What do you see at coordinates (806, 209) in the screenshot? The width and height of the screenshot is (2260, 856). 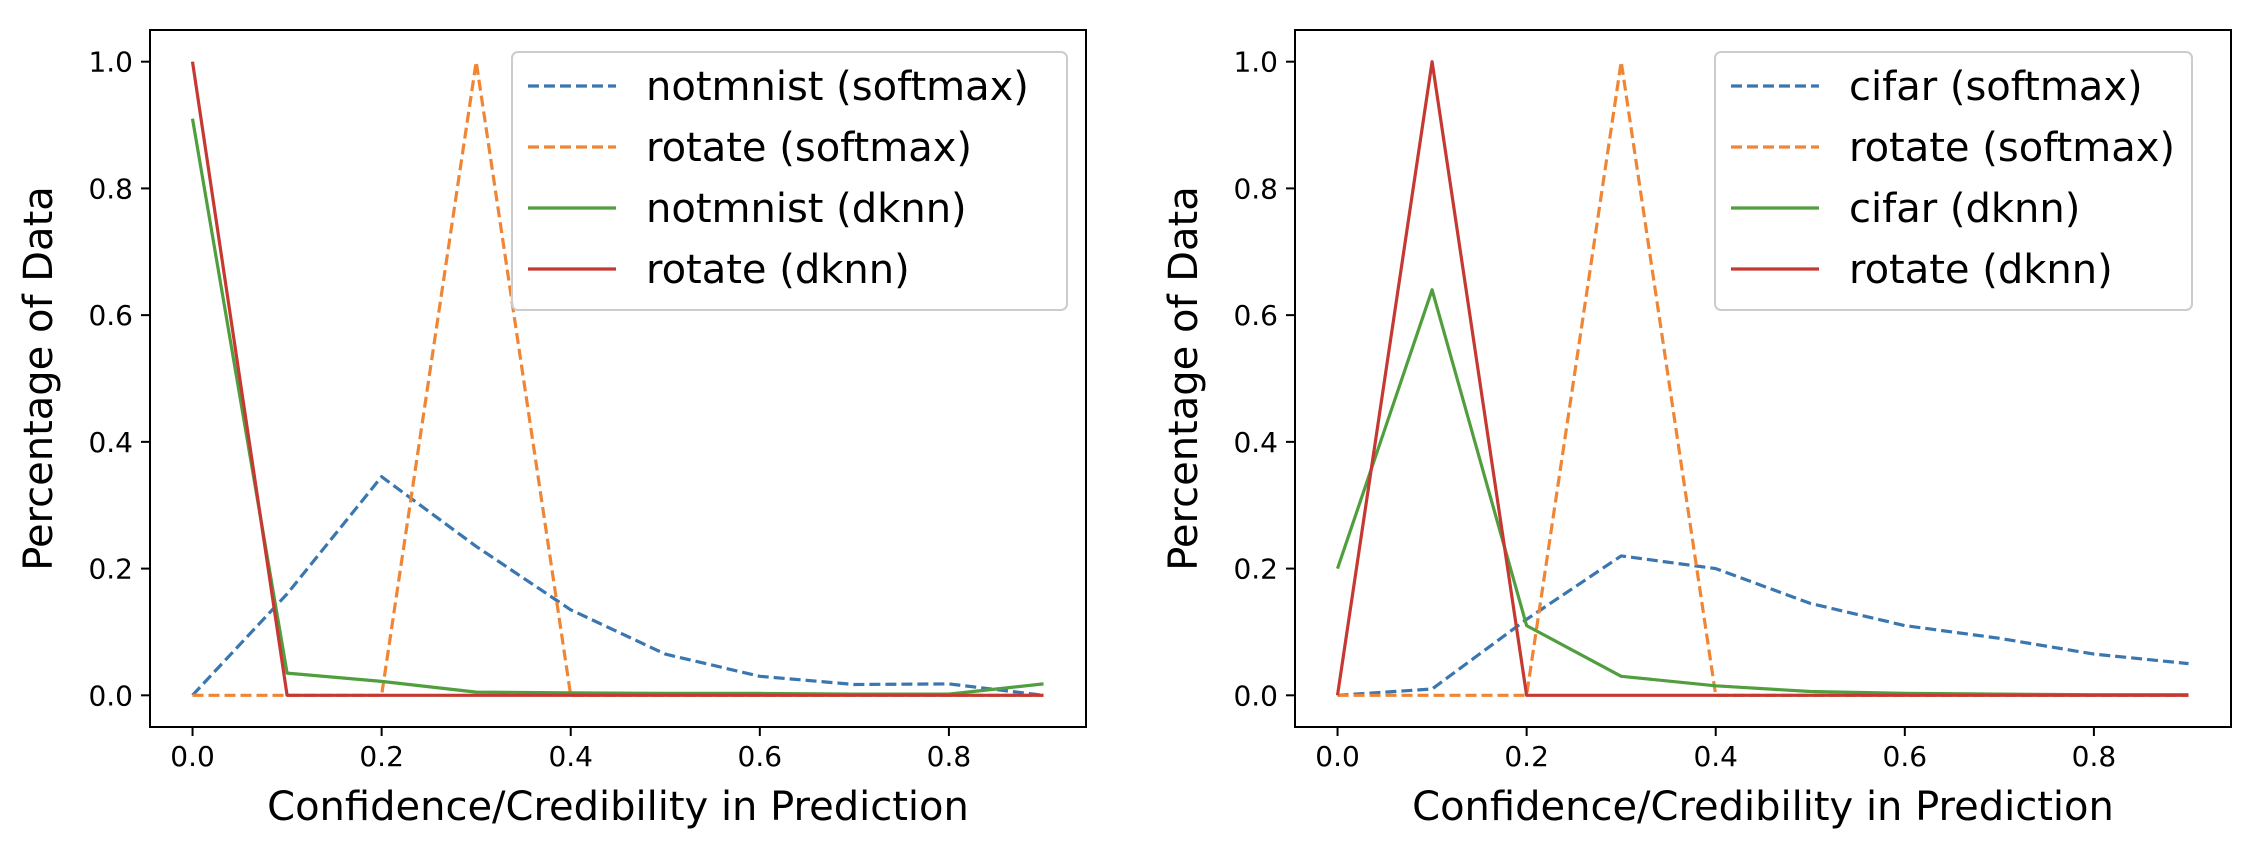 I see `legend-label: notmnist (dknn)` at bounding box center [806, 209].